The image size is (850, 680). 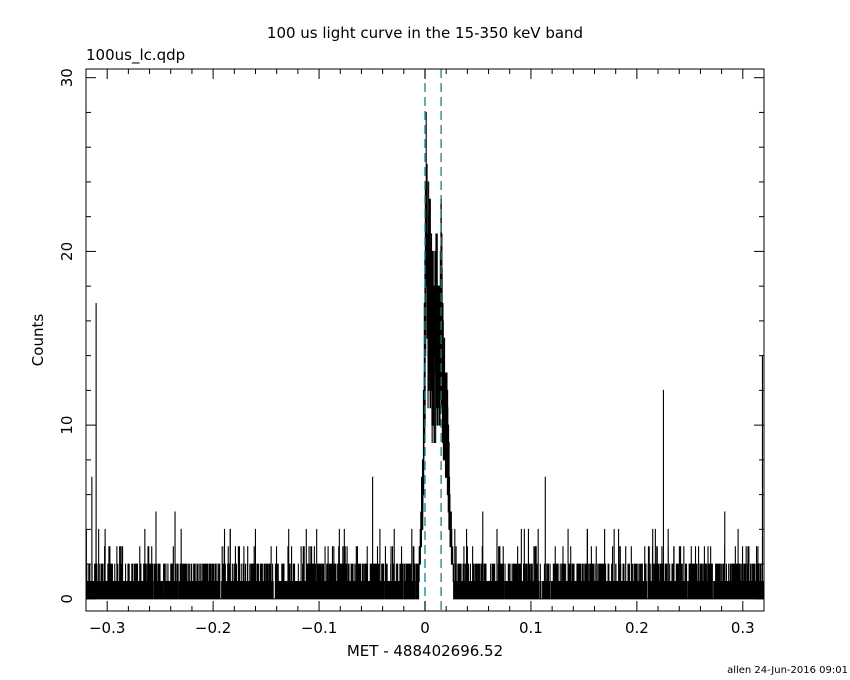 What do you see at coordinates (38, 340) in the screenshot?
I see `y-axis-label: Counts` at bounding box center [38, 340].